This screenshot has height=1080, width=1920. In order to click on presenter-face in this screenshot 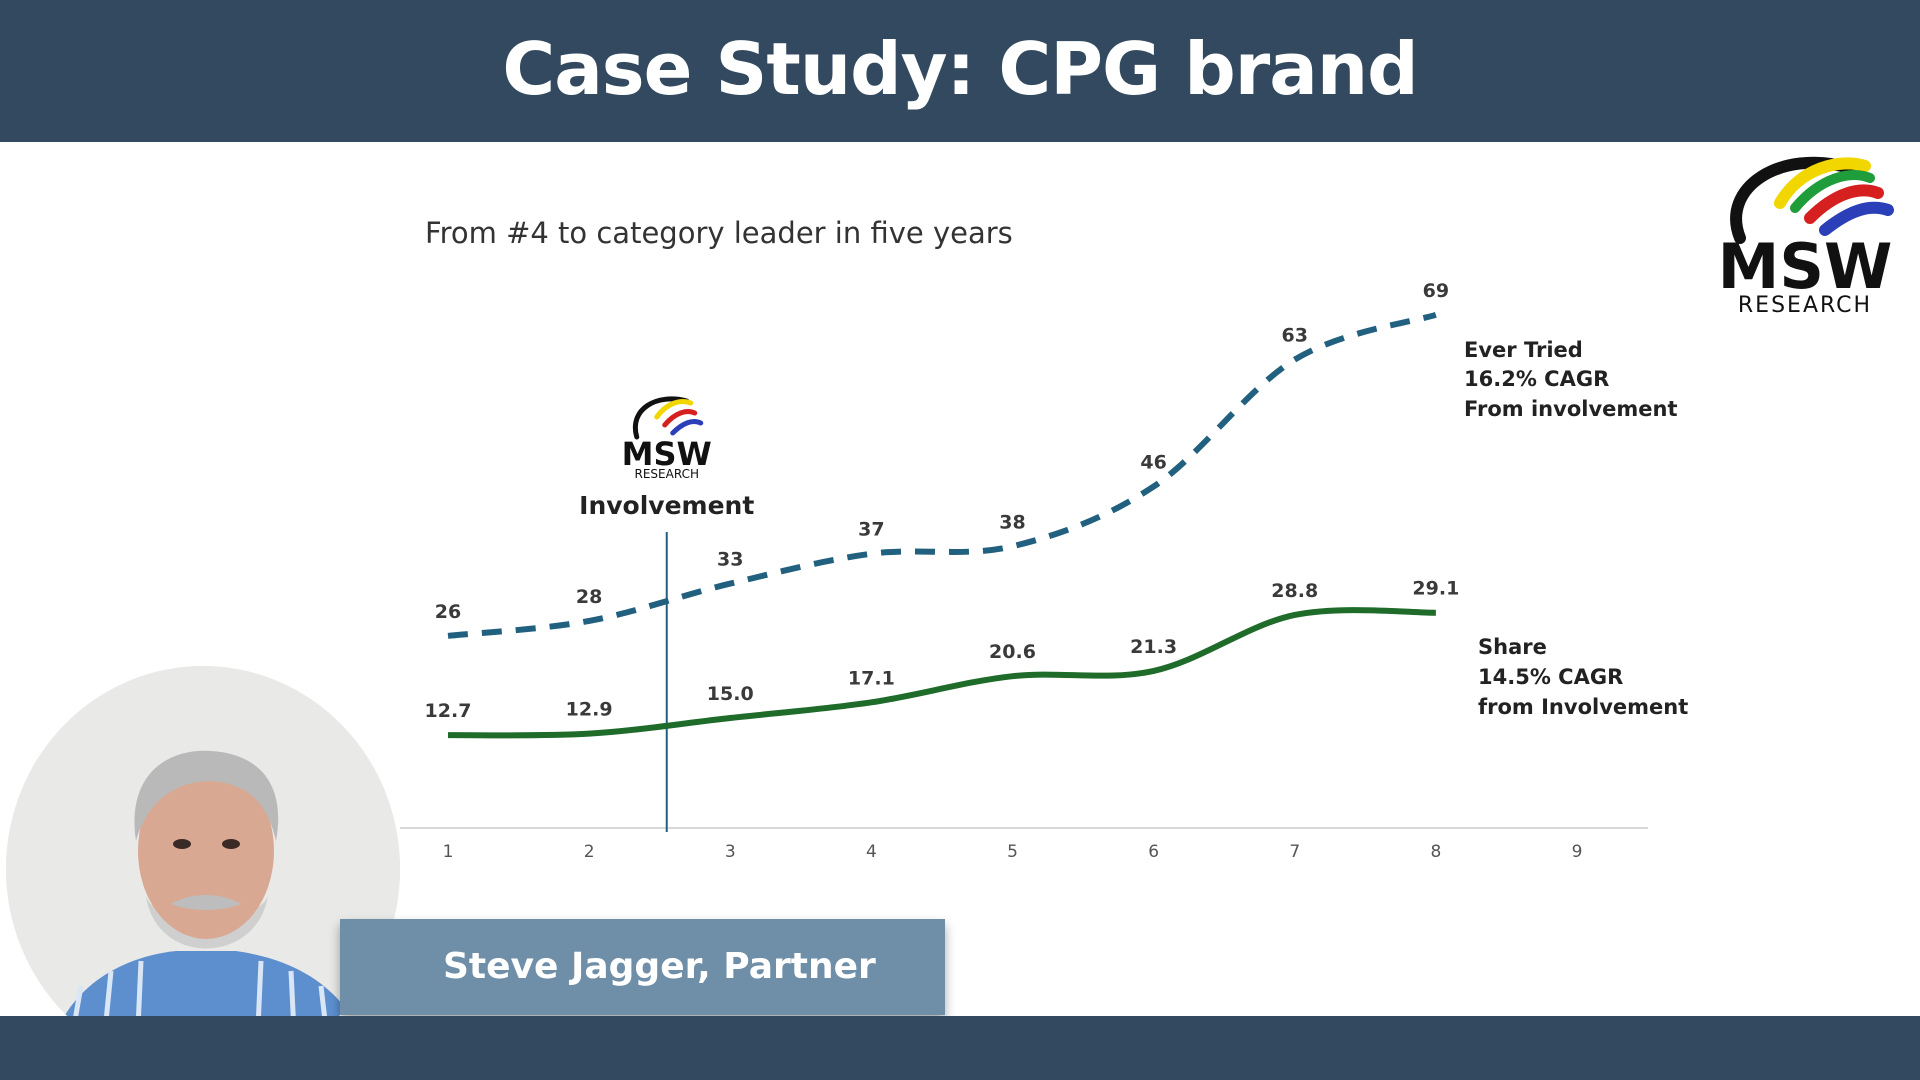, I will do `click(206, 851)`.